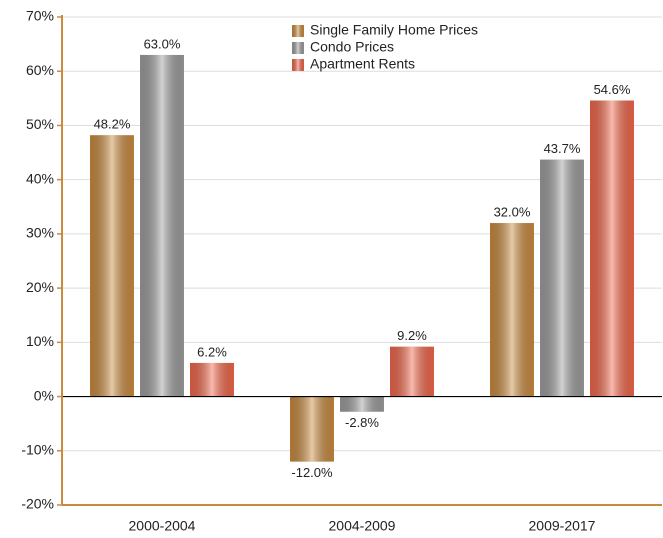 Image resolution: width=663 pixels, height=538 pixels. I want to click on y-tick-label: 40%, so click(40, 178).